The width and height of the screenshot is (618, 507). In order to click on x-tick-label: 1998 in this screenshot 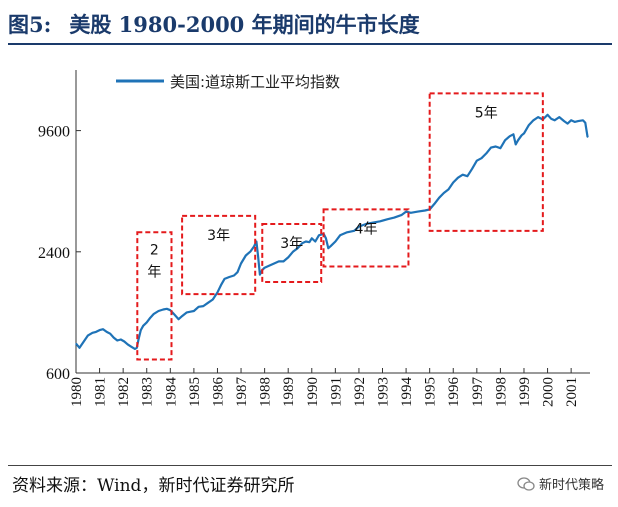, I will do `click(501, 392)`.